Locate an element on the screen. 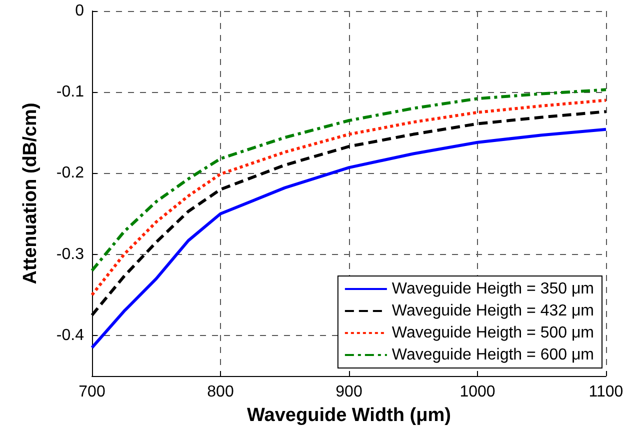  legend-label: Waveguide Heigth = 500 μm is located at coordinates (493, 333).